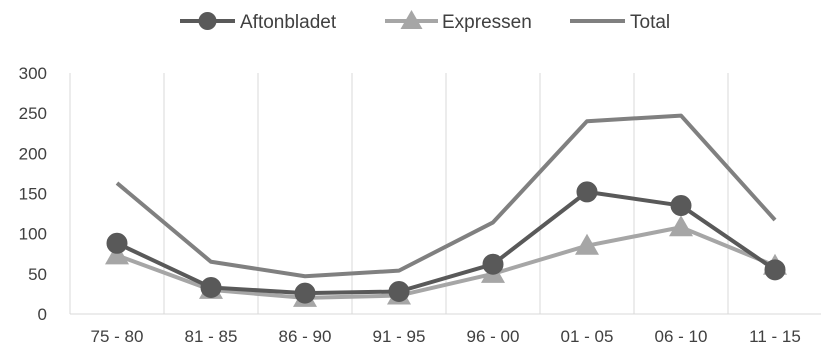 This screenshot has height=351, width=821. I want to click on y-axis: 0 50 100 150 200 250 300, so click(33, 194).